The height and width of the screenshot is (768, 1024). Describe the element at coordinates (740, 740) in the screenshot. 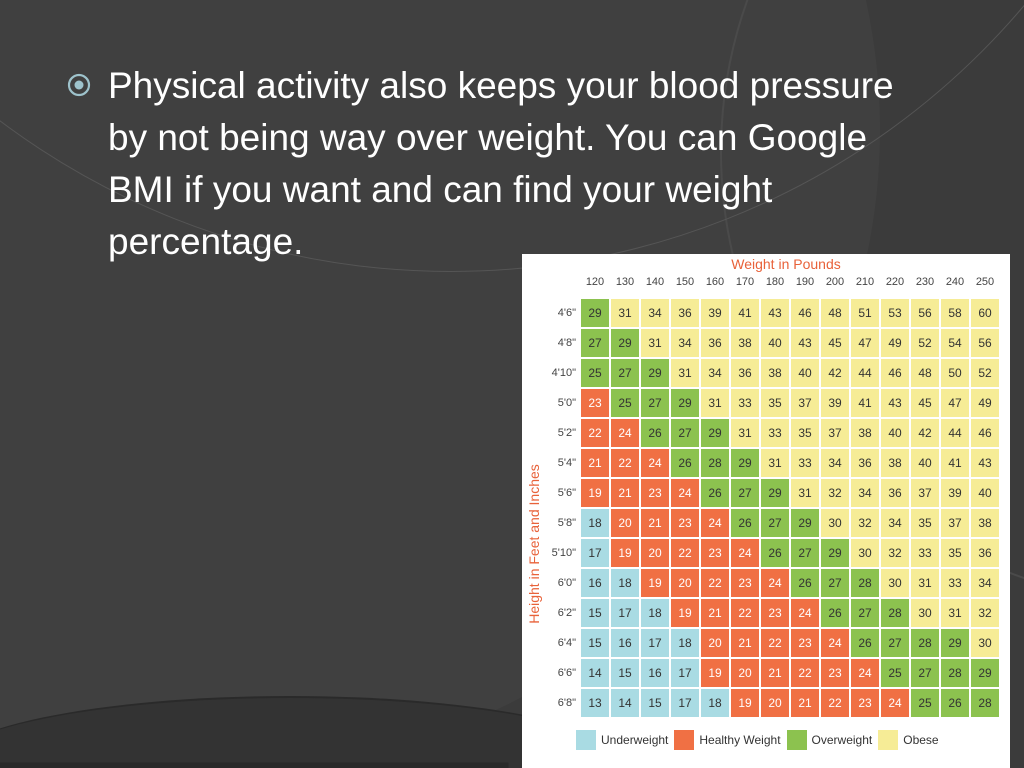

I see `legend-label: Healthy Weight` at that location.